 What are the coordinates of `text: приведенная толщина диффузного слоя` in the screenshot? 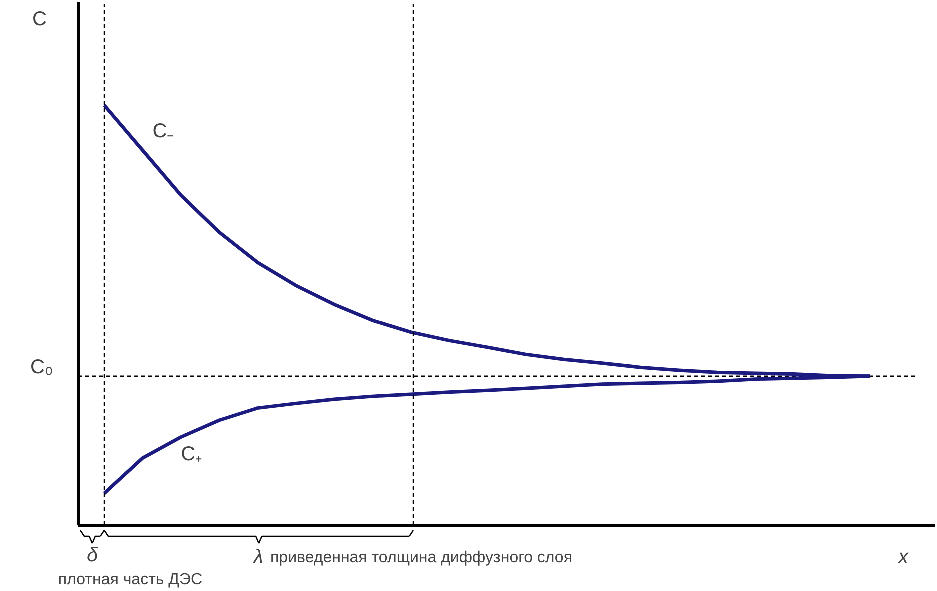 It's located at (421, 558).